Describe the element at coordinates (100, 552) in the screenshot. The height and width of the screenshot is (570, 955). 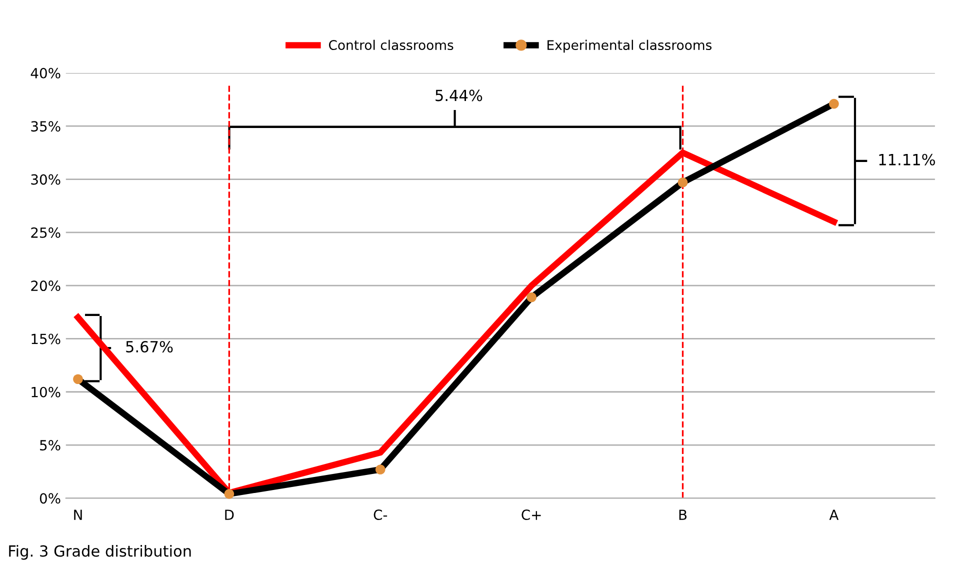
I see `caption: Fig. 3 Grade distribution` at that location.